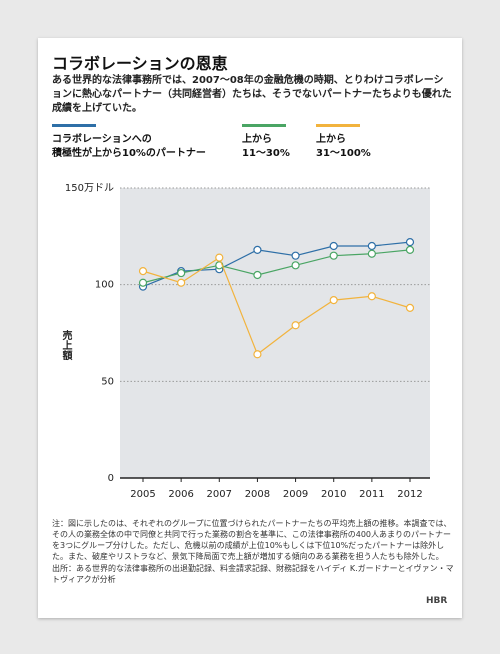  I want to click on x-tick-label: 2006, so click(180, 494).